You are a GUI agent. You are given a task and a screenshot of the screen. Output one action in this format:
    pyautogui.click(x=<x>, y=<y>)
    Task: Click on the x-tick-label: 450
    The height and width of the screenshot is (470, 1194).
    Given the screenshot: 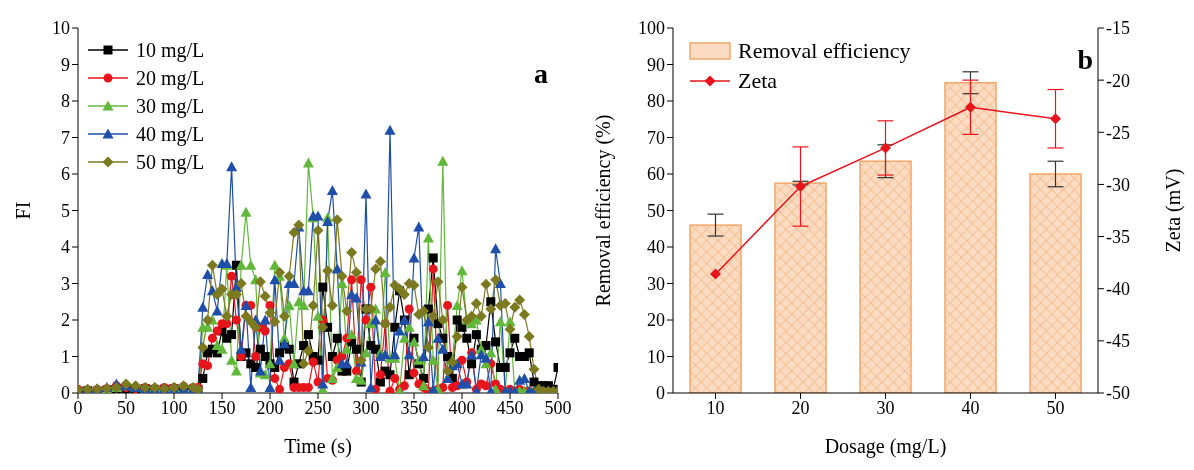 What is the action you would take?
    pyautogui.click(x=510, y=407)
    